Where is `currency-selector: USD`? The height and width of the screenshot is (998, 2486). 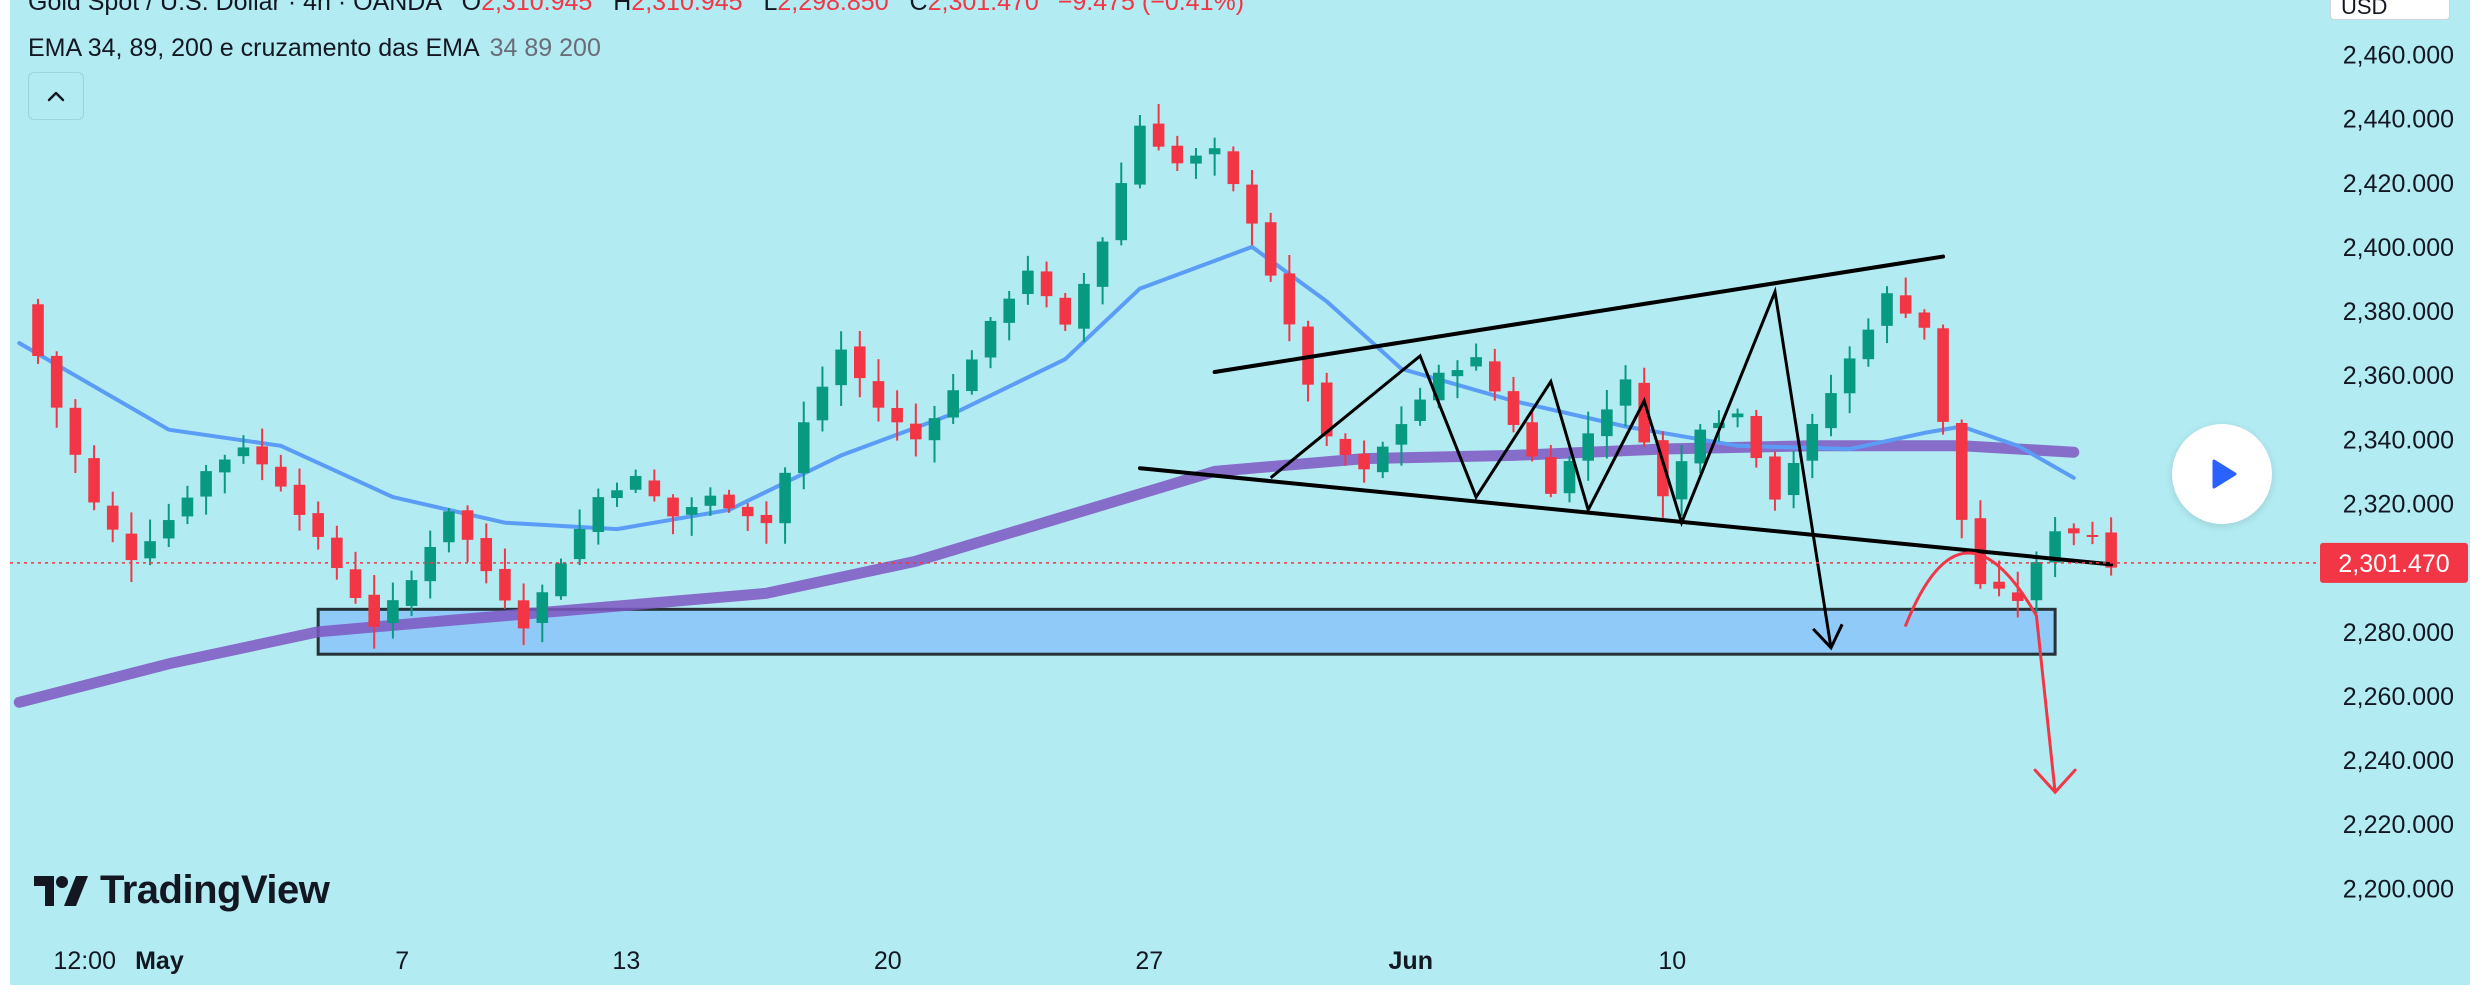 currency-selector: USD is located at coordinates (2390, 10).